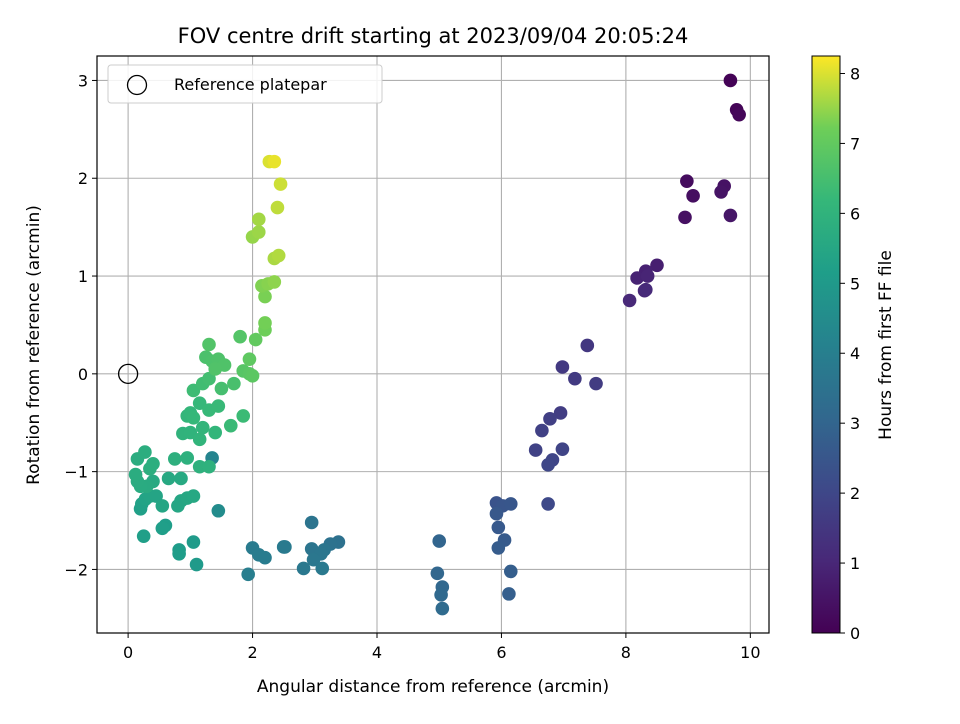 Image resolution: width=960 pixels, height=724 pixels. Describe the element at coordinates (377, 652) in the screenshot. I see `x-tick-label: 4` at that location.